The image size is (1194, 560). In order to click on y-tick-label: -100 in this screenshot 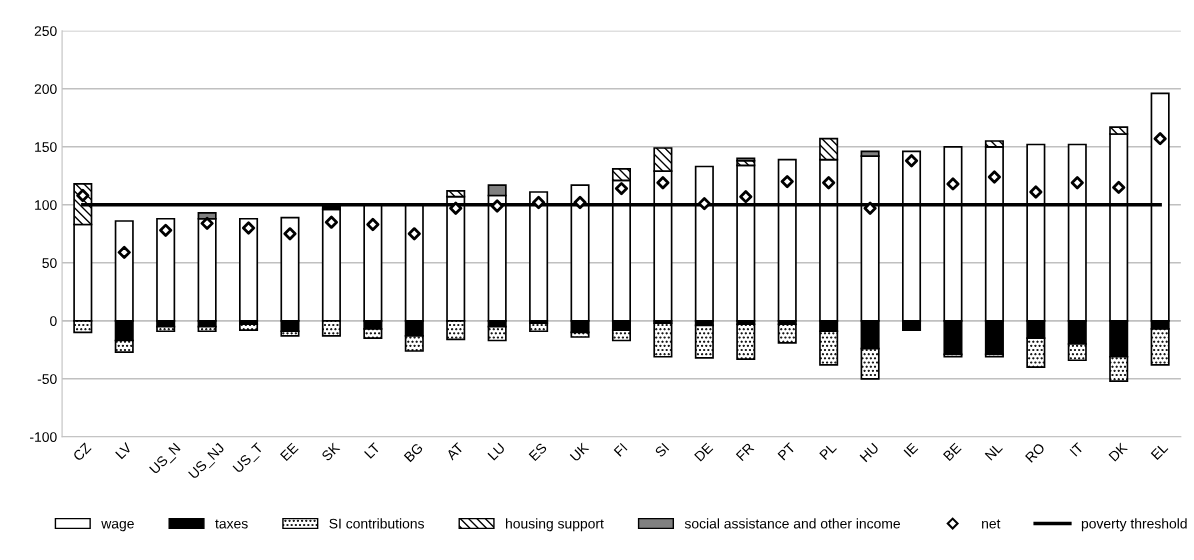, I will do `click(43, 437)`.